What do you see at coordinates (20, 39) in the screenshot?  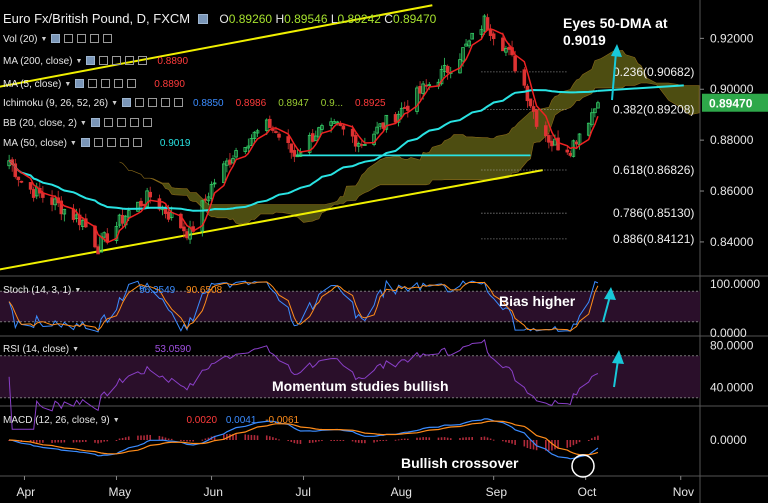 I see `indicator-label: Vol (20)` at bounding box center [20, 39].